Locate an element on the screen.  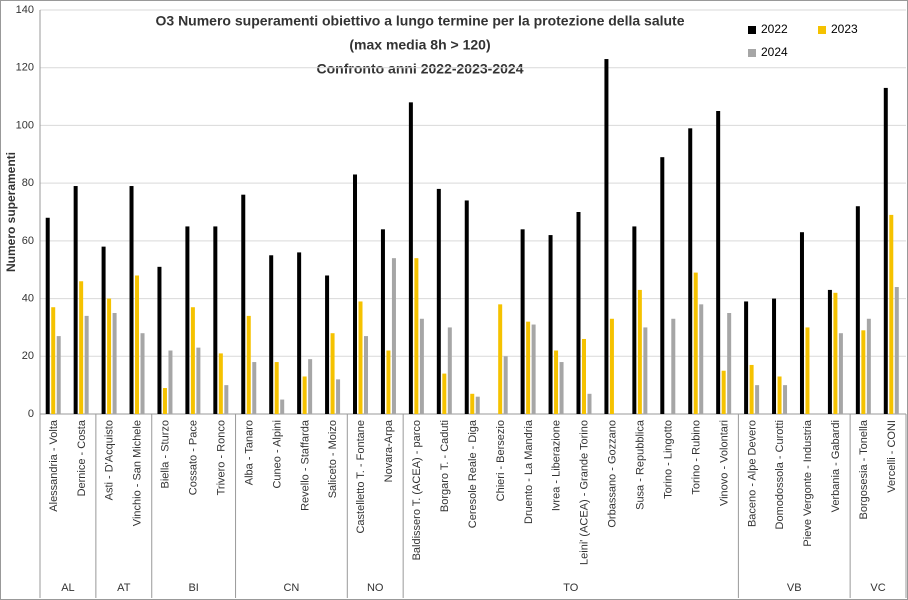
group-label: TO is located at coordinates (571, 588).